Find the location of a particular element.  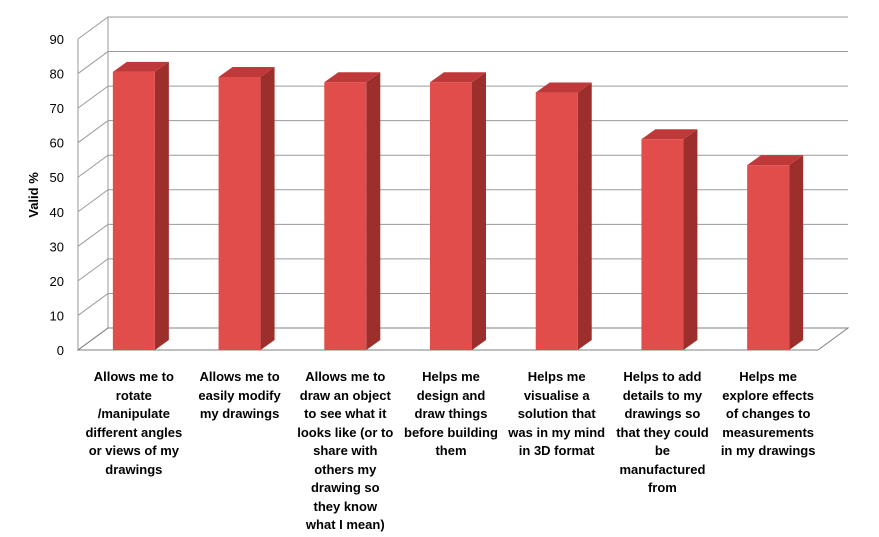

x-category-label-line: easily modify is located at coordinates (239, 395).